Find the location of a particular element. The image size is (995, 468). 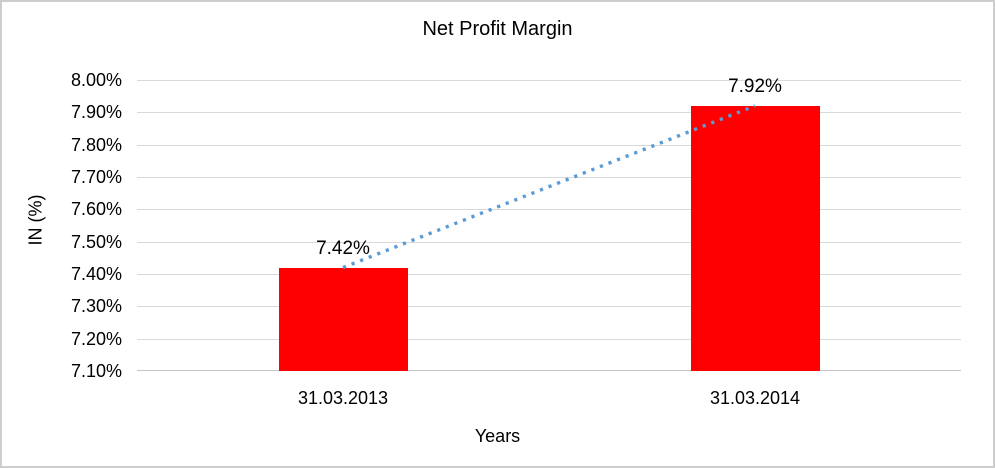

y-tick-label: 7.70% is located at coordinates (96, 177).